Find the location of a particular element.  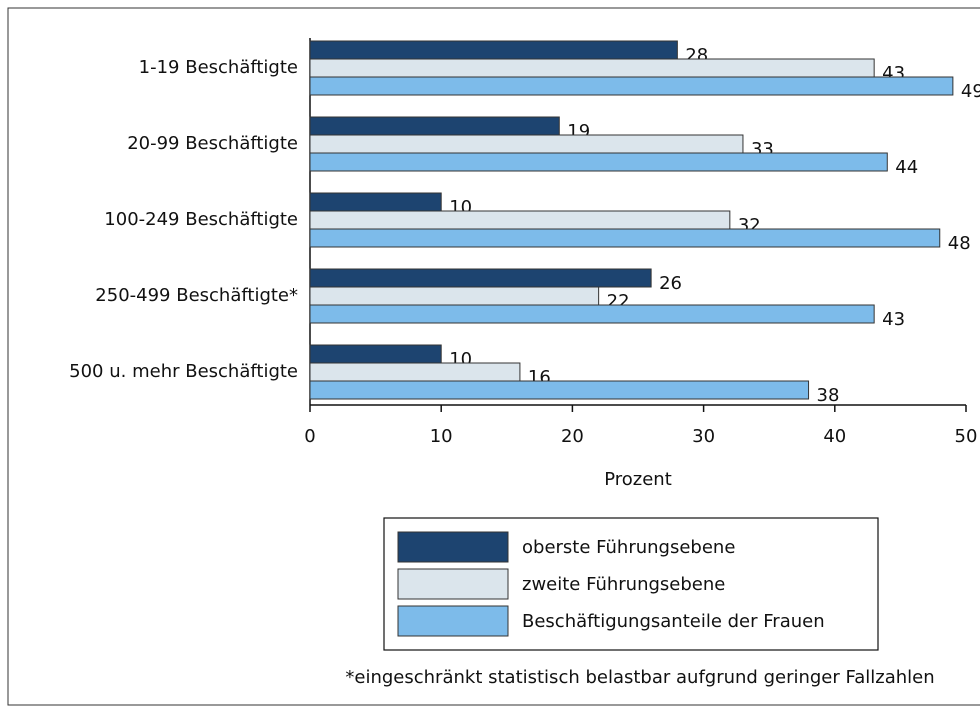

x-tick-label: 30 is located at coordinates (703, 436).